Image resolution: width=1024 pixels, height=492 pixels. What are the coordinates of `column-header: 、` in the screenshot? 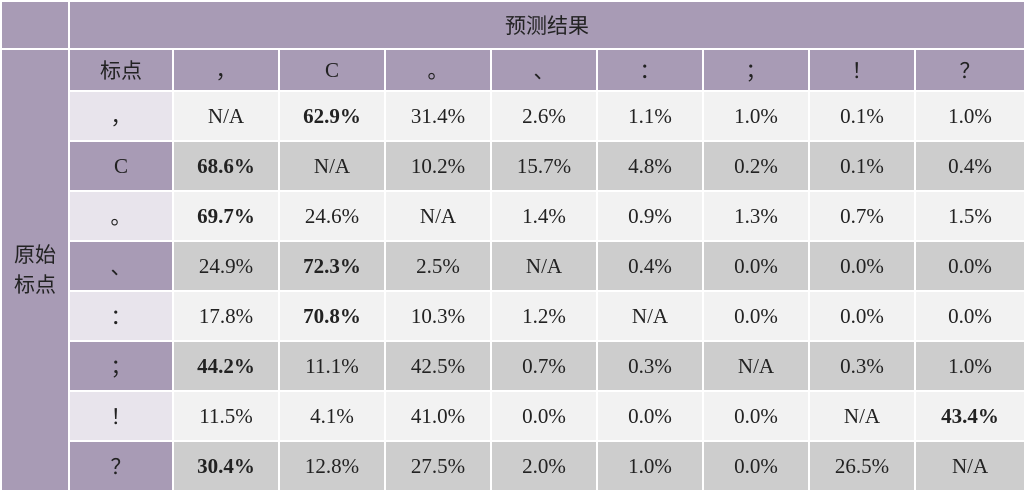 It's located at (544, 70).